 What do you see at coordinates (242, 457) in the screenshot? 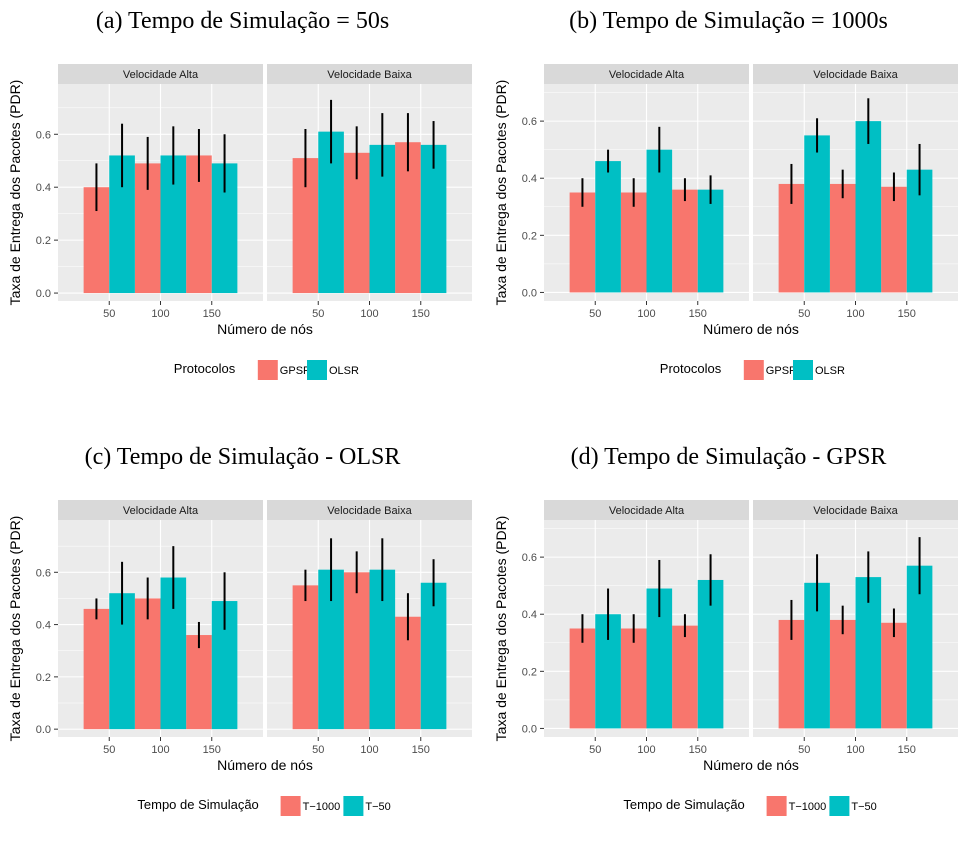
I see `chart-title: (c) Tempo de Simulação - OLSR` at bounding box center [242, 457].